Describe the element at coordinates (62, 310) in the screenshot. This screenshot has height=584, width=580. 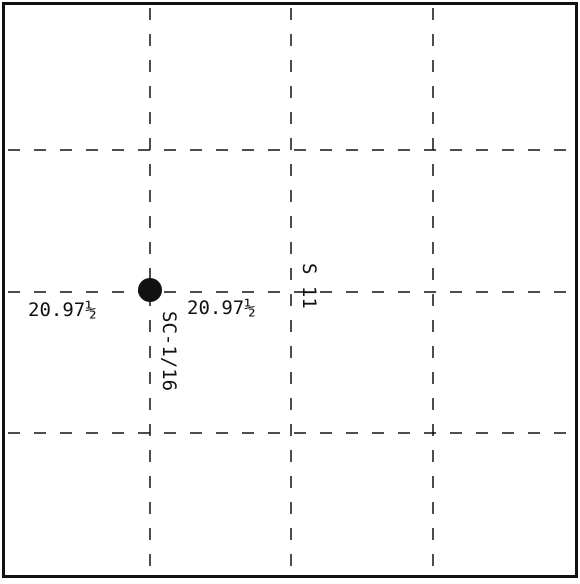
I see `left-dimension-label: 20.97½` at that location.